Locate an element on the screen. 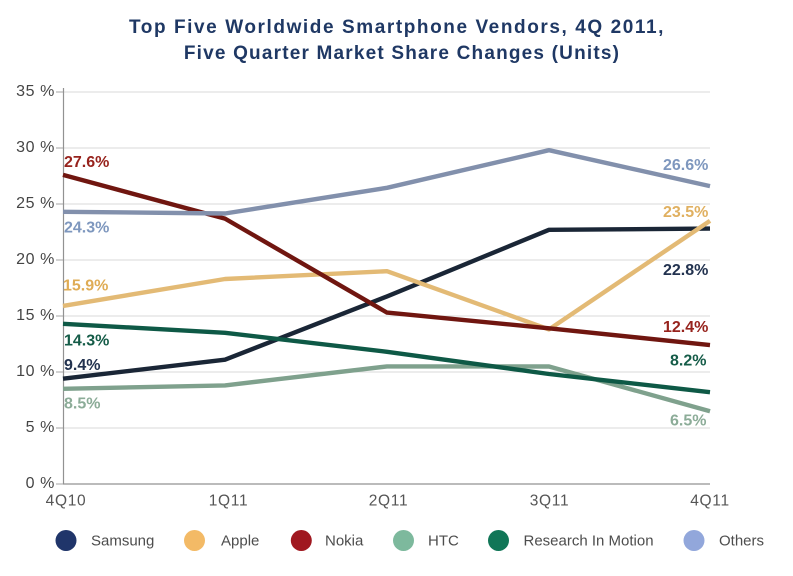 Image resolution: width=793 pixels, height=576 pixels. svg-text: 8.2% is located at coordinates (688, 361).